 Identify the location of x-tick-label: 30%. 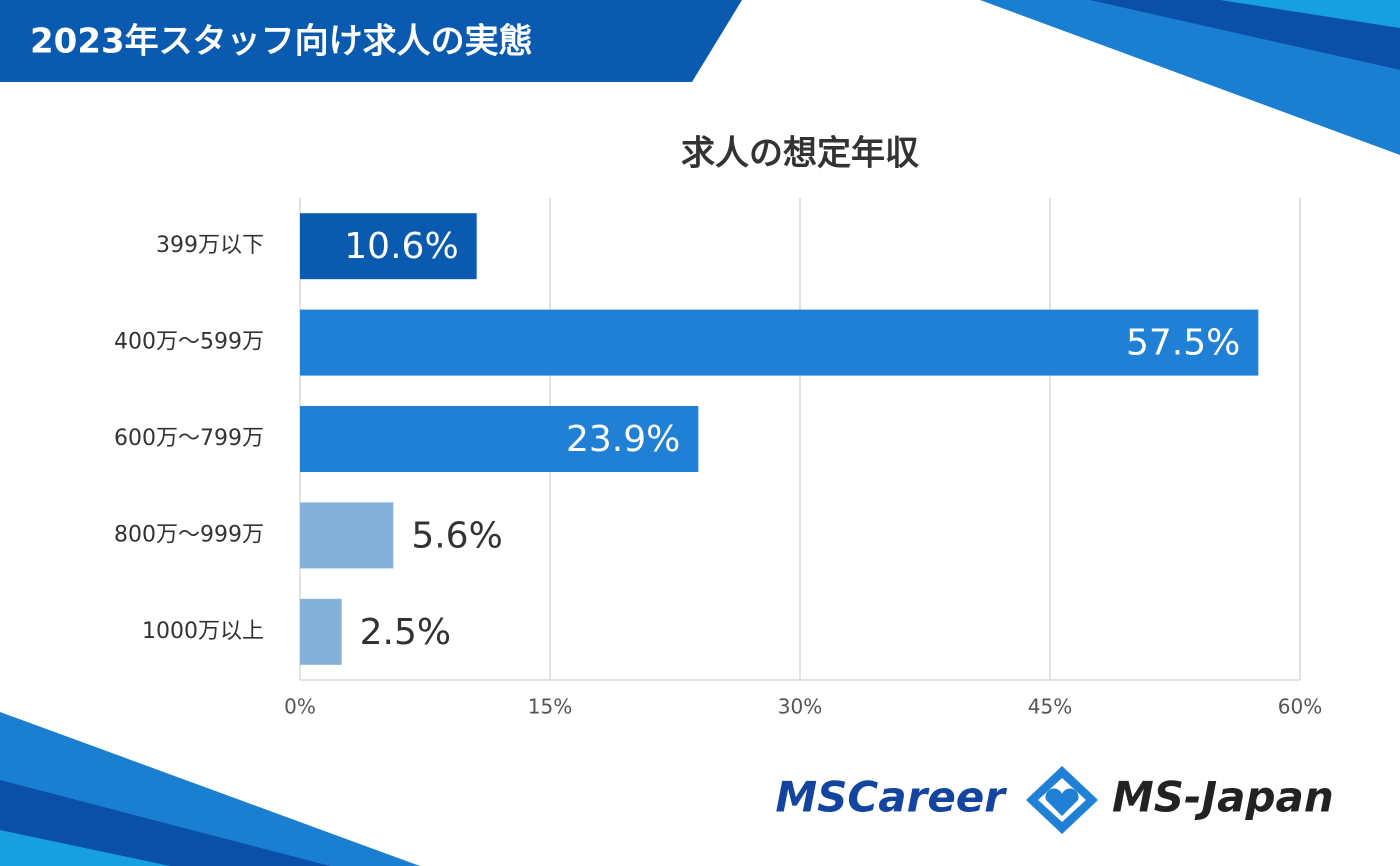
(800, 707).